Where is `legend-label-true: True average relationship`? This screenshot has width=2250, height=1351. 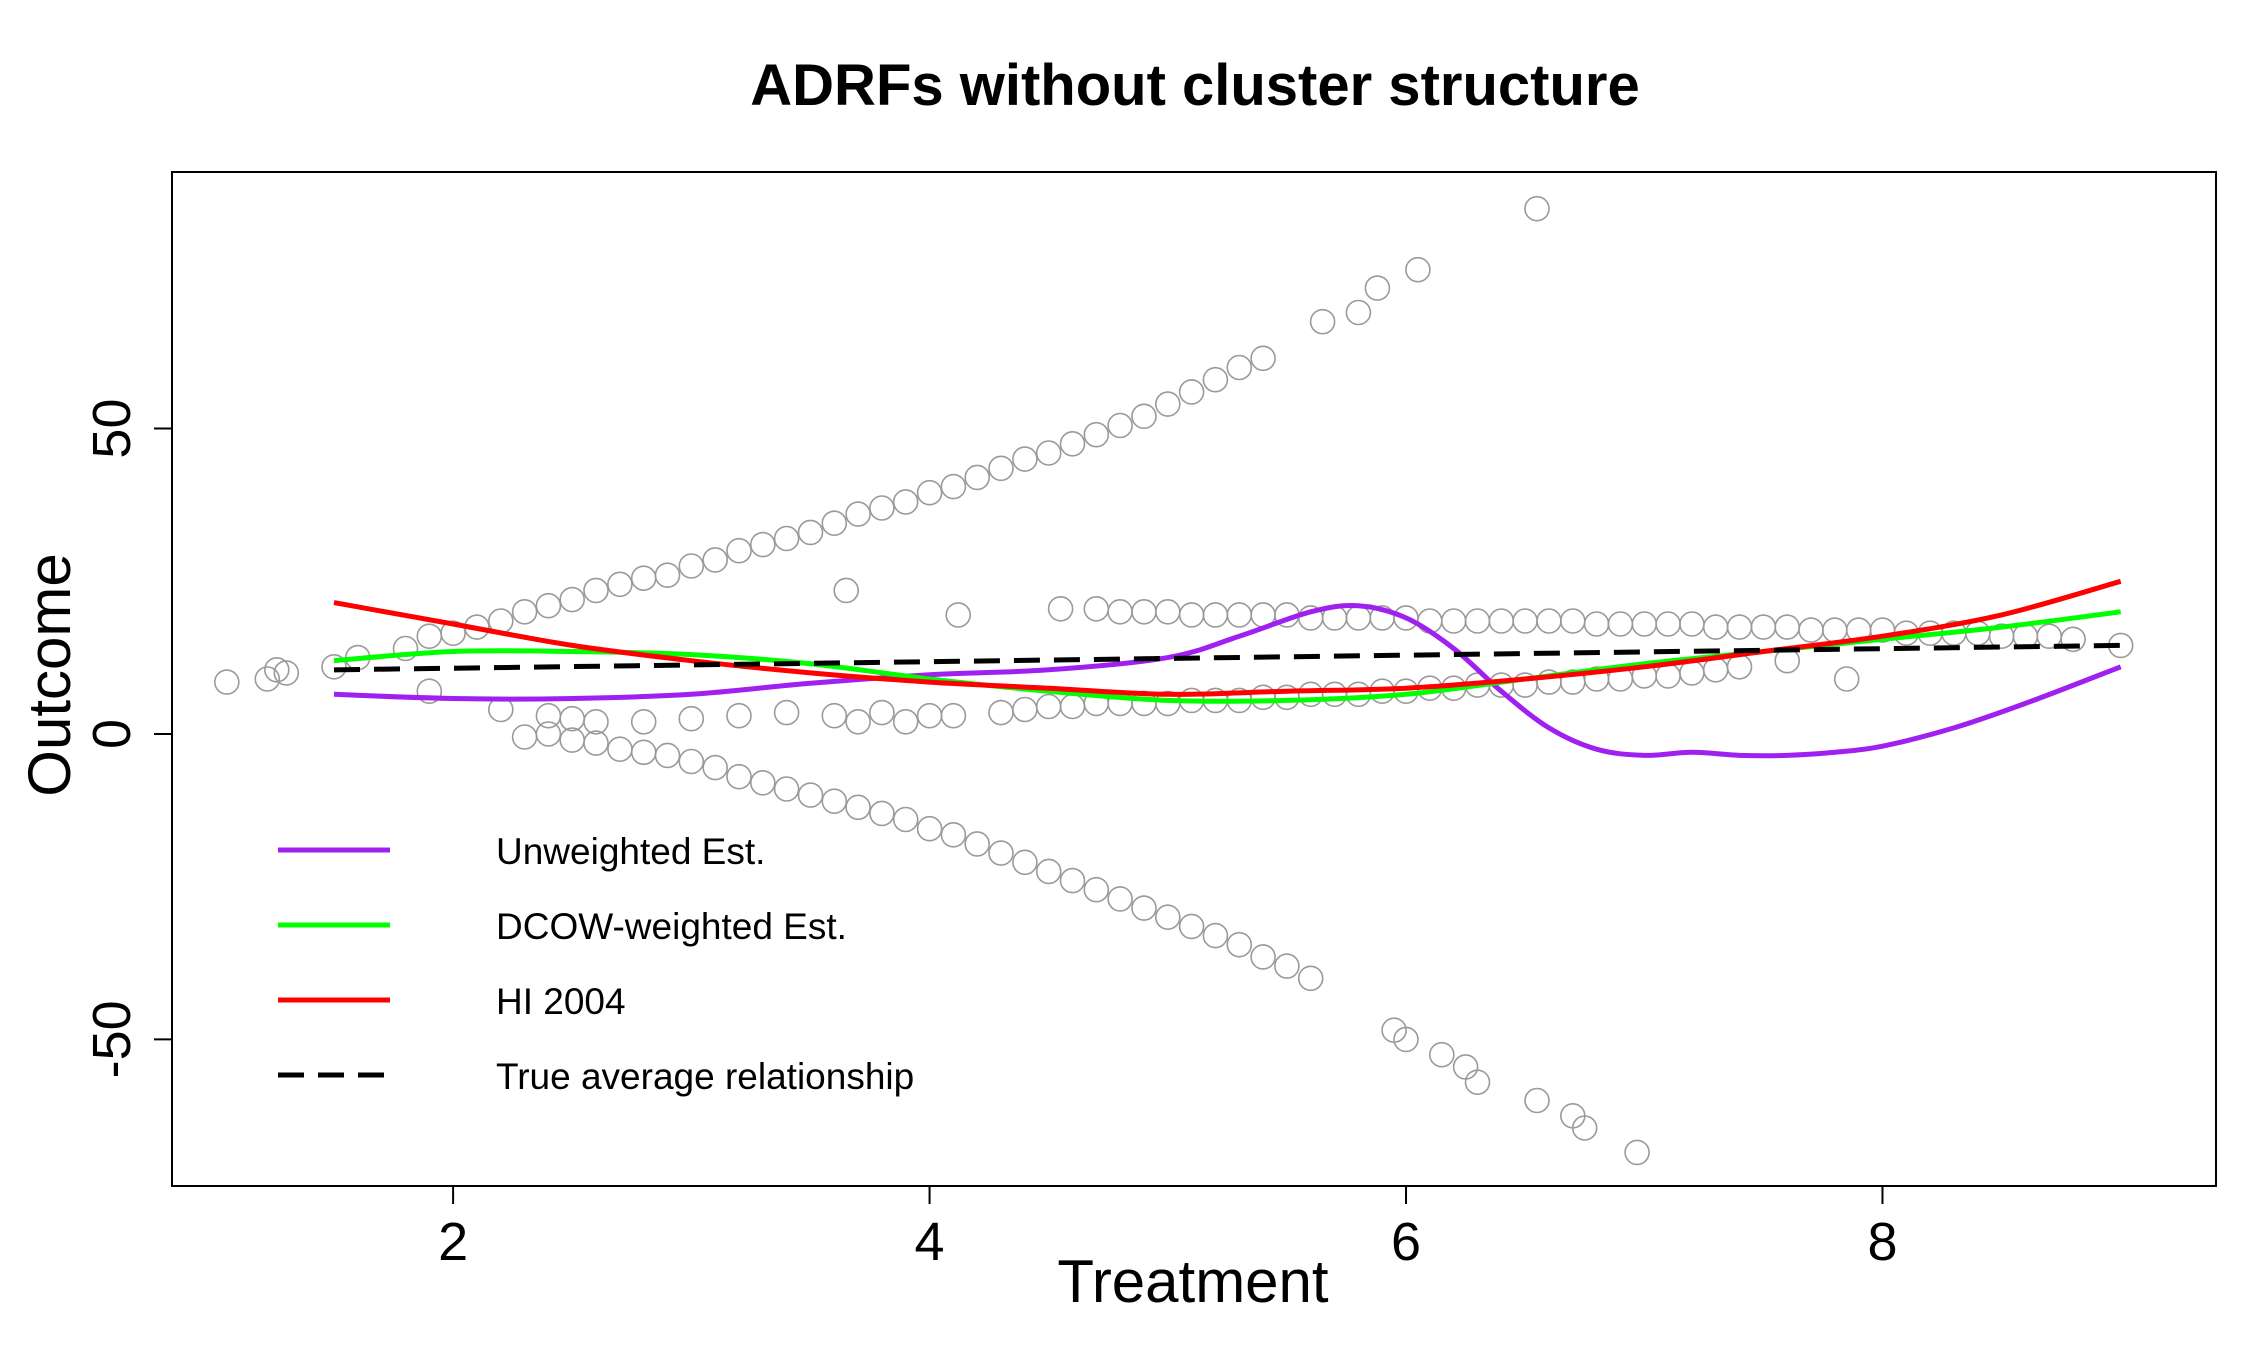
legend-label-true: True average relationship is located at coordinates (705, 1076).